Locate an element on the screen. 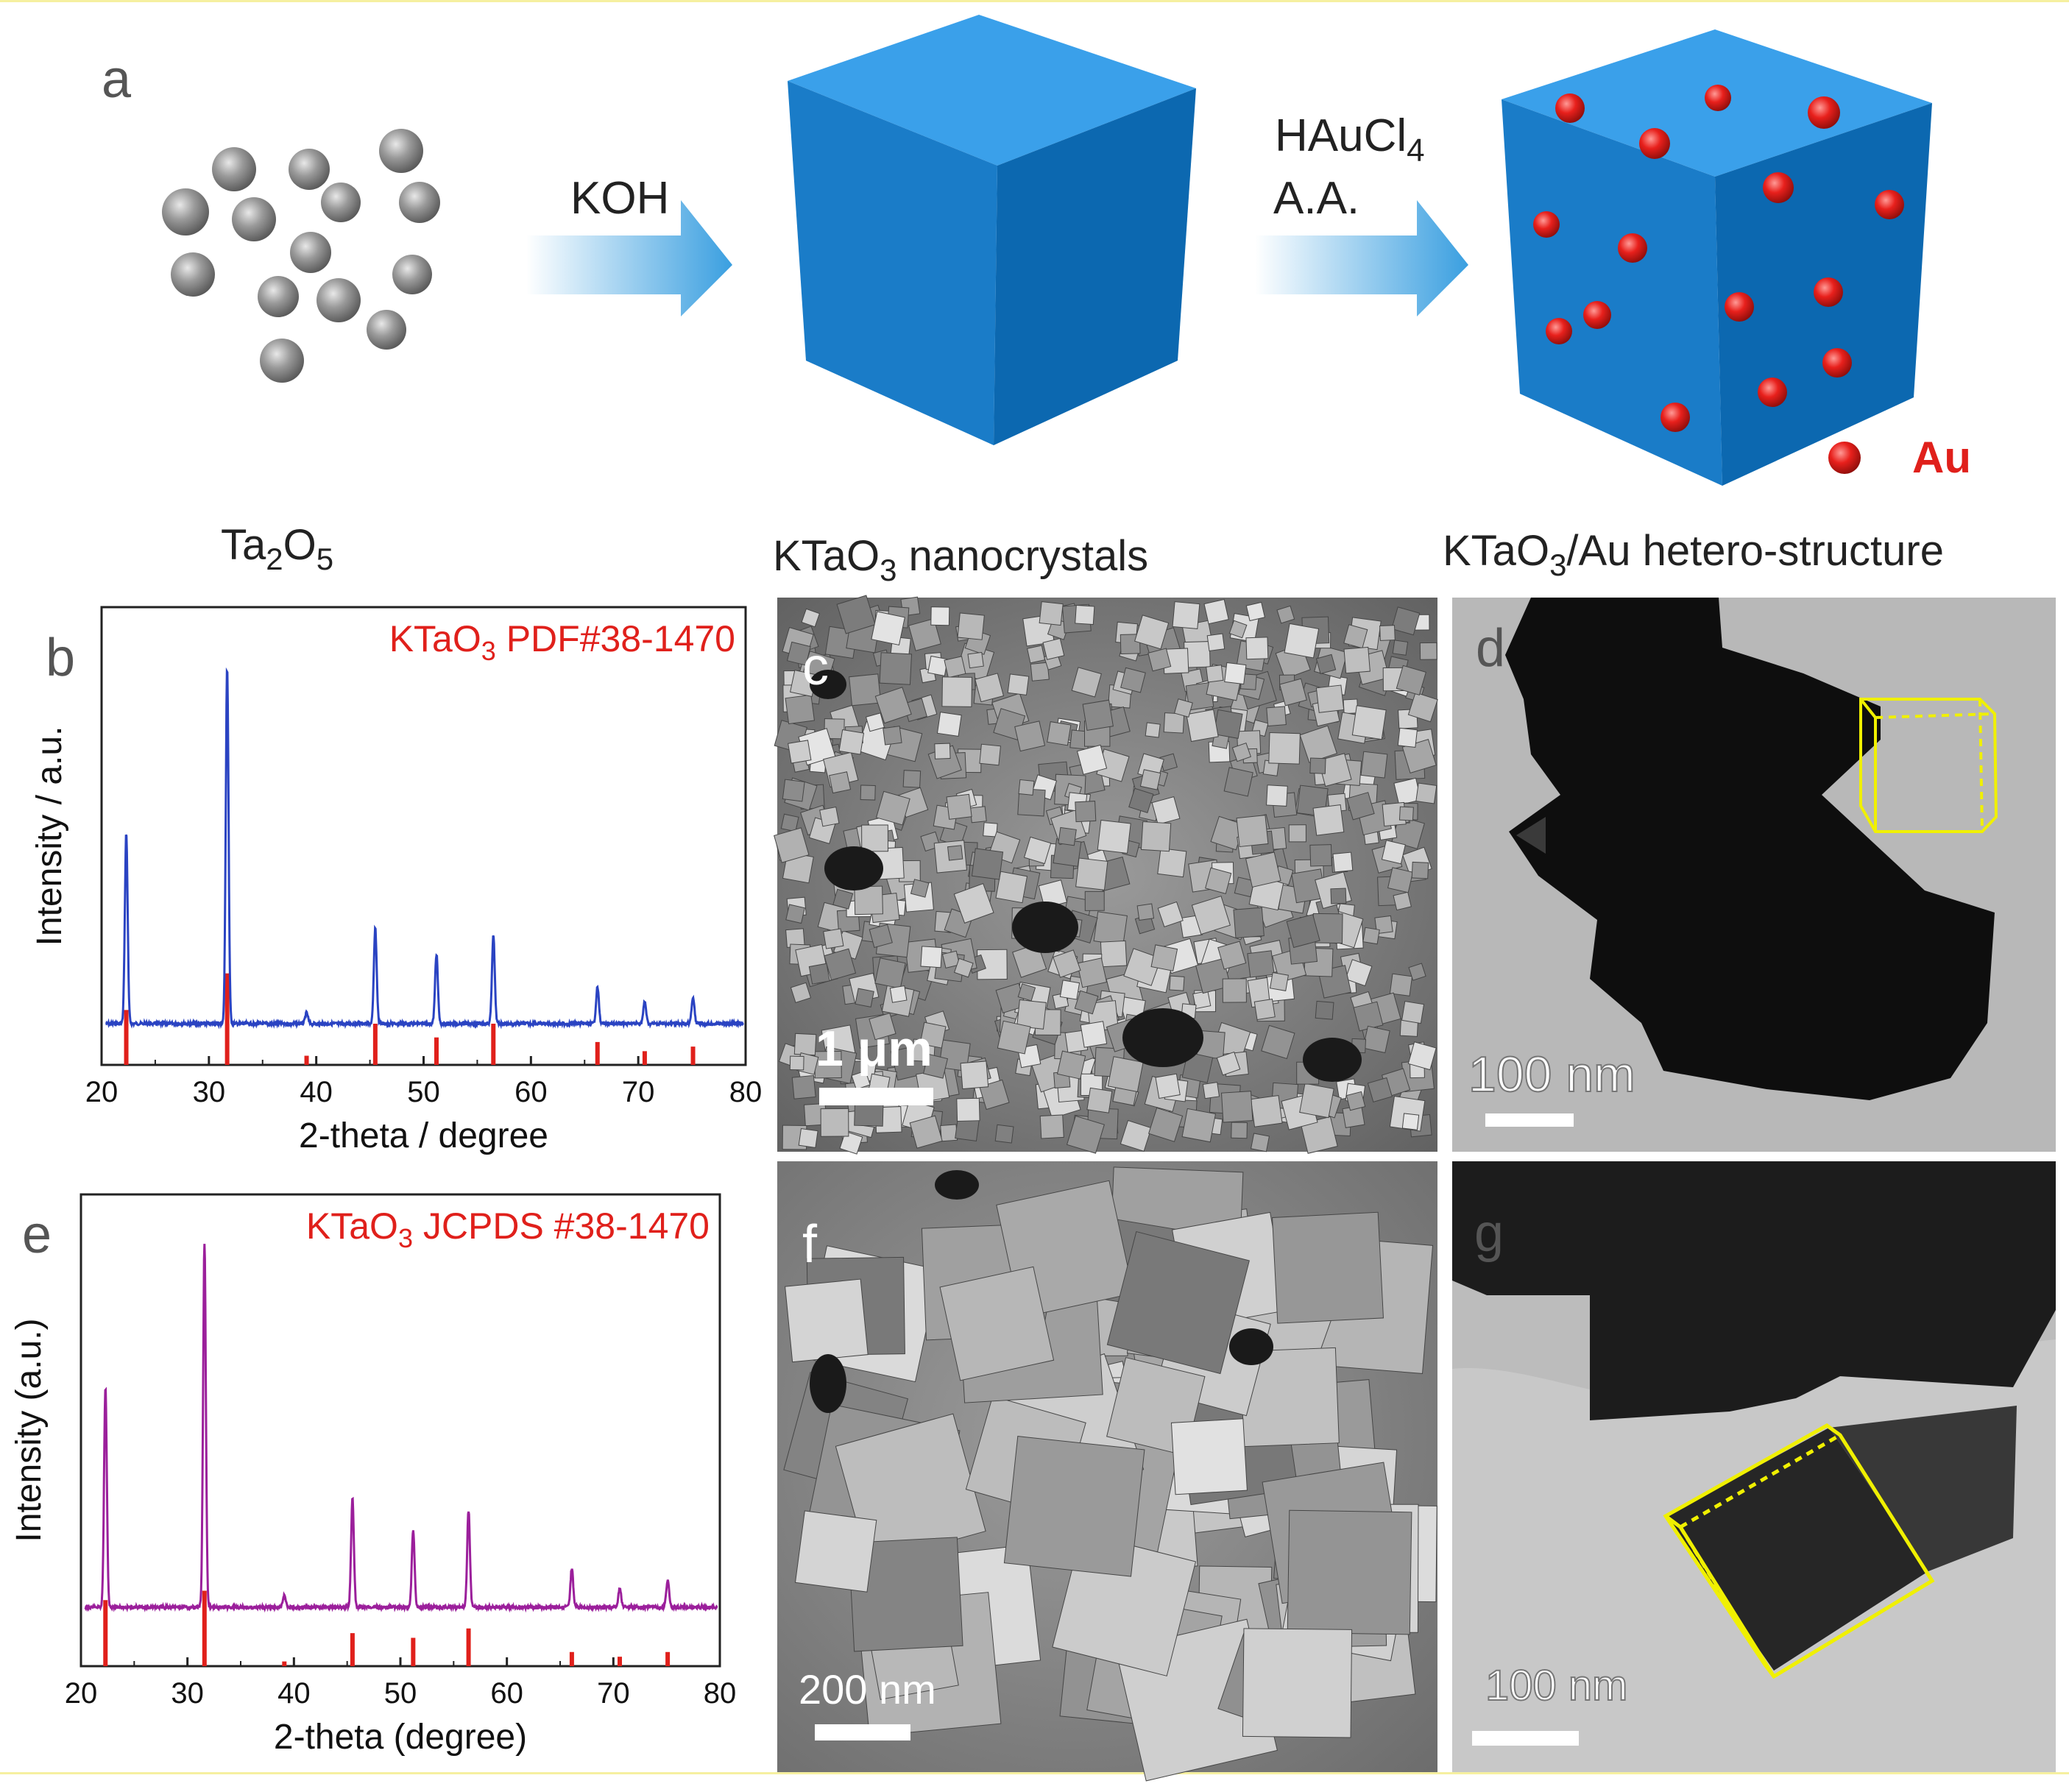 The height and width of the screenshot is (1792, 2069). y-axis-label: Intensity (a.u.) is located at coordinates (30, 1430).